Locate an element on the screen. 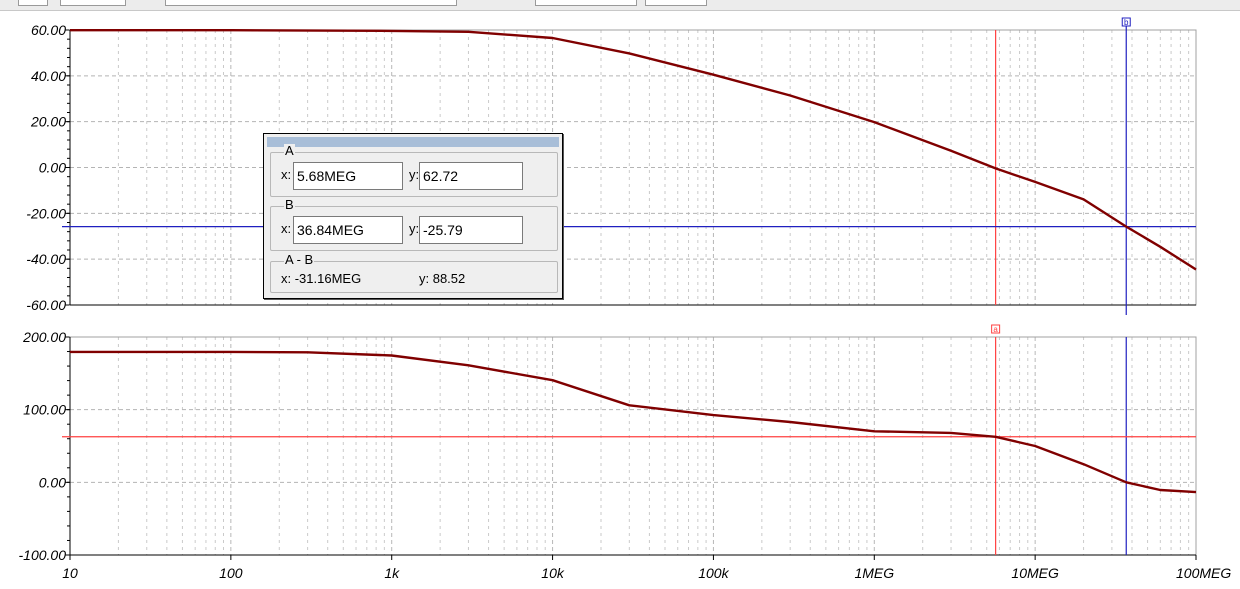 Image resolution: width=1240 pixels, height=589 pixels. cursor-b-marker-label: b is located at coordinates (1126, 22).